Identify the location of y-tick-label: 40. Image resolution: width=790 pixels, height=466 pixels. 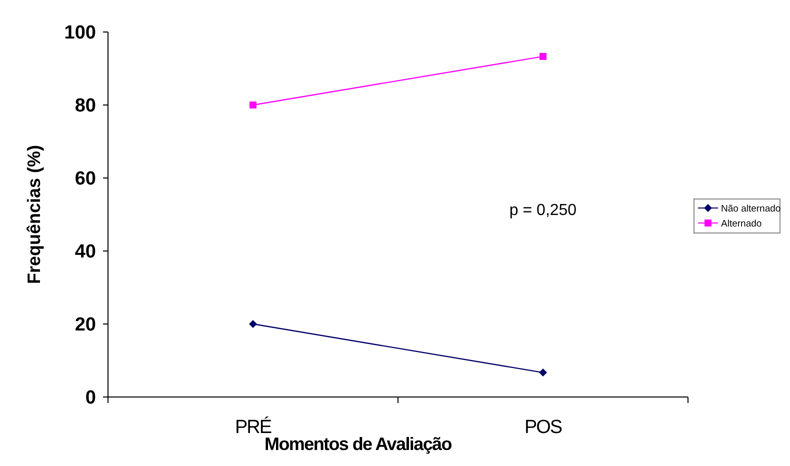
(85, 252).